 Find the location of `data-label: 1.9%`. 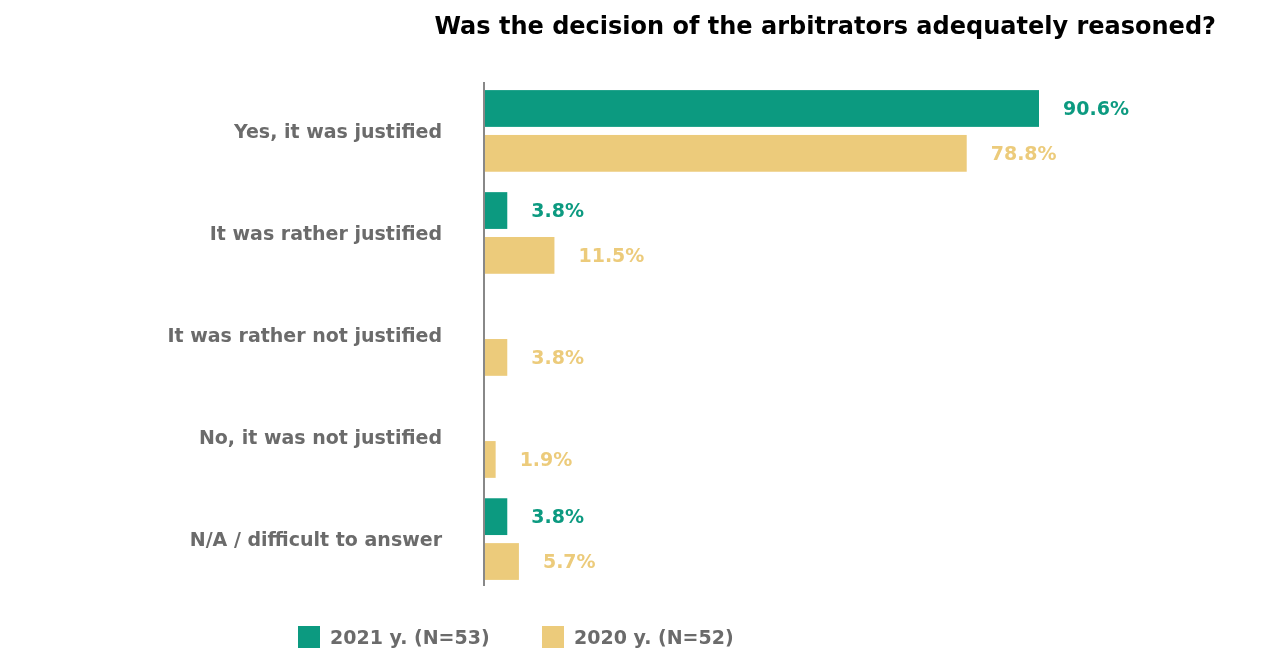

data-label: 1.9% is located at coordinates (546, 459).